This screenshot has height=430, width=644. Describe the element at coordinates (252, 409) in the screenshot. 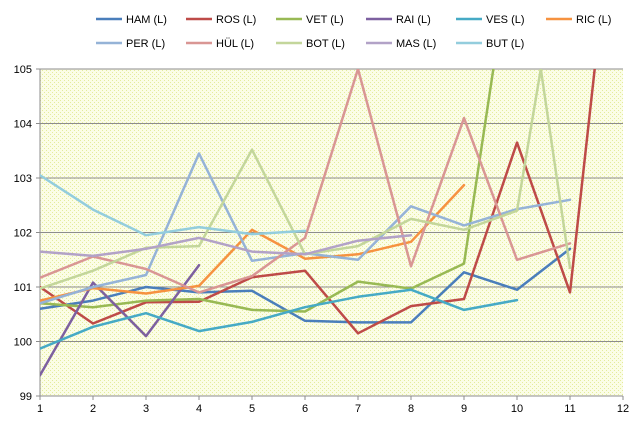

I see `x-tick-label: 5` at that location.